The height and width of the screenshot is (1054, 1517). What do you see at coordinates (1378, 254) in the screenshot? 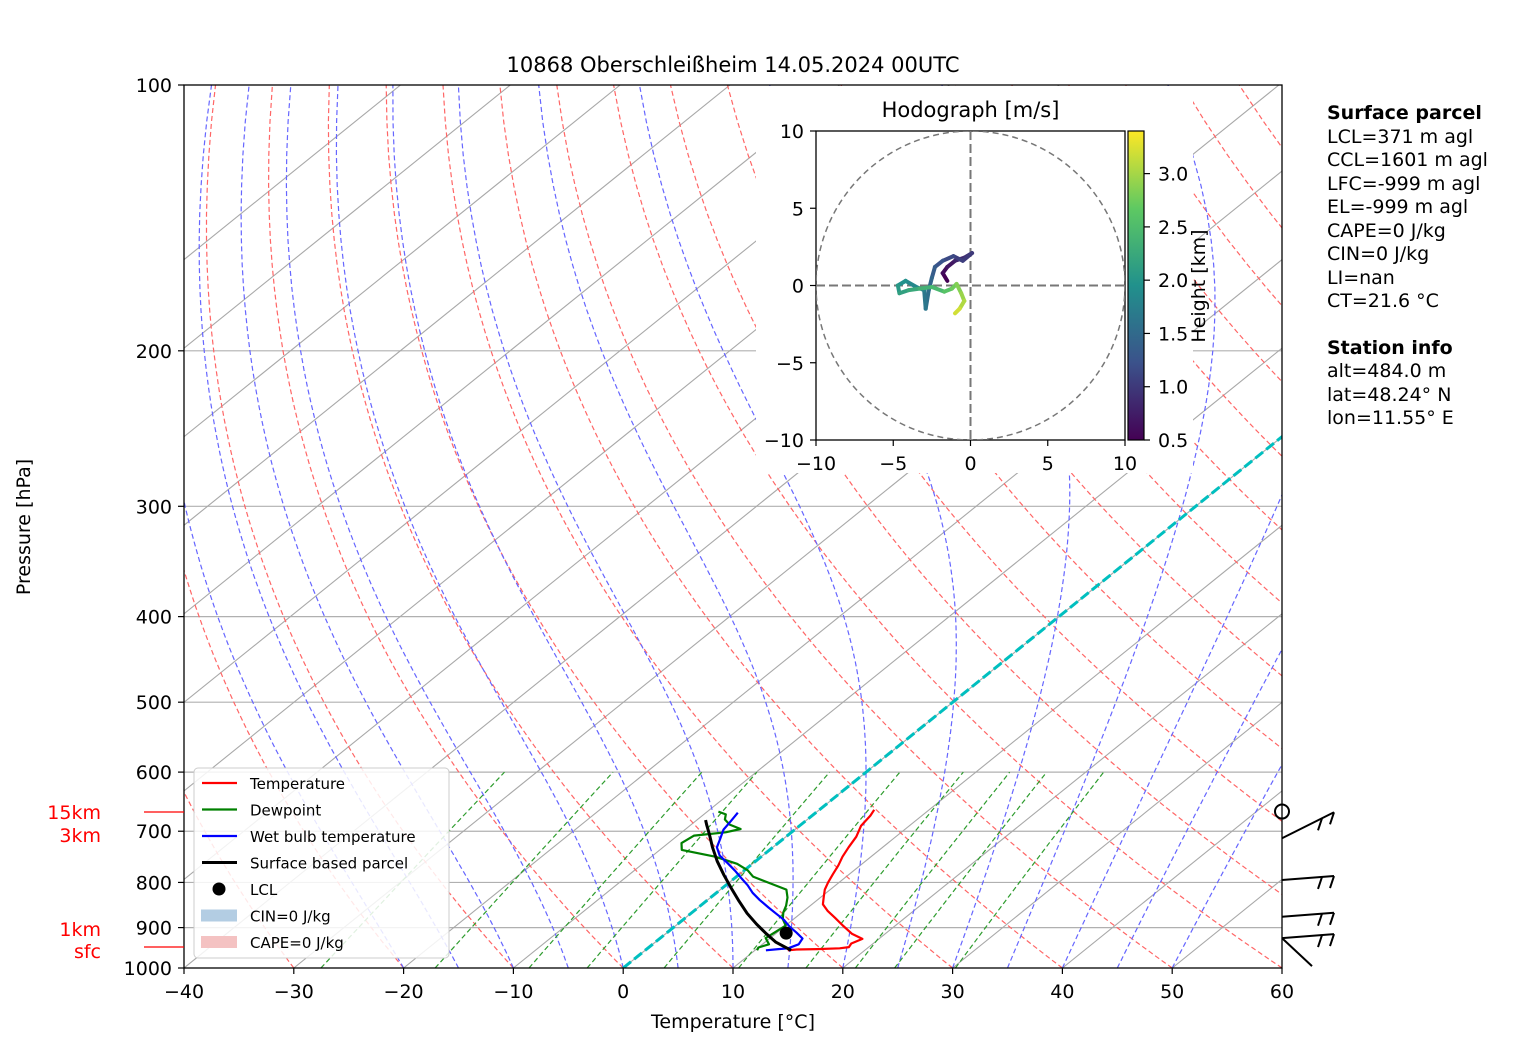
I see `surface-parcel-cin: CIN=0 J/kg` at bounding box center [1378, 254].